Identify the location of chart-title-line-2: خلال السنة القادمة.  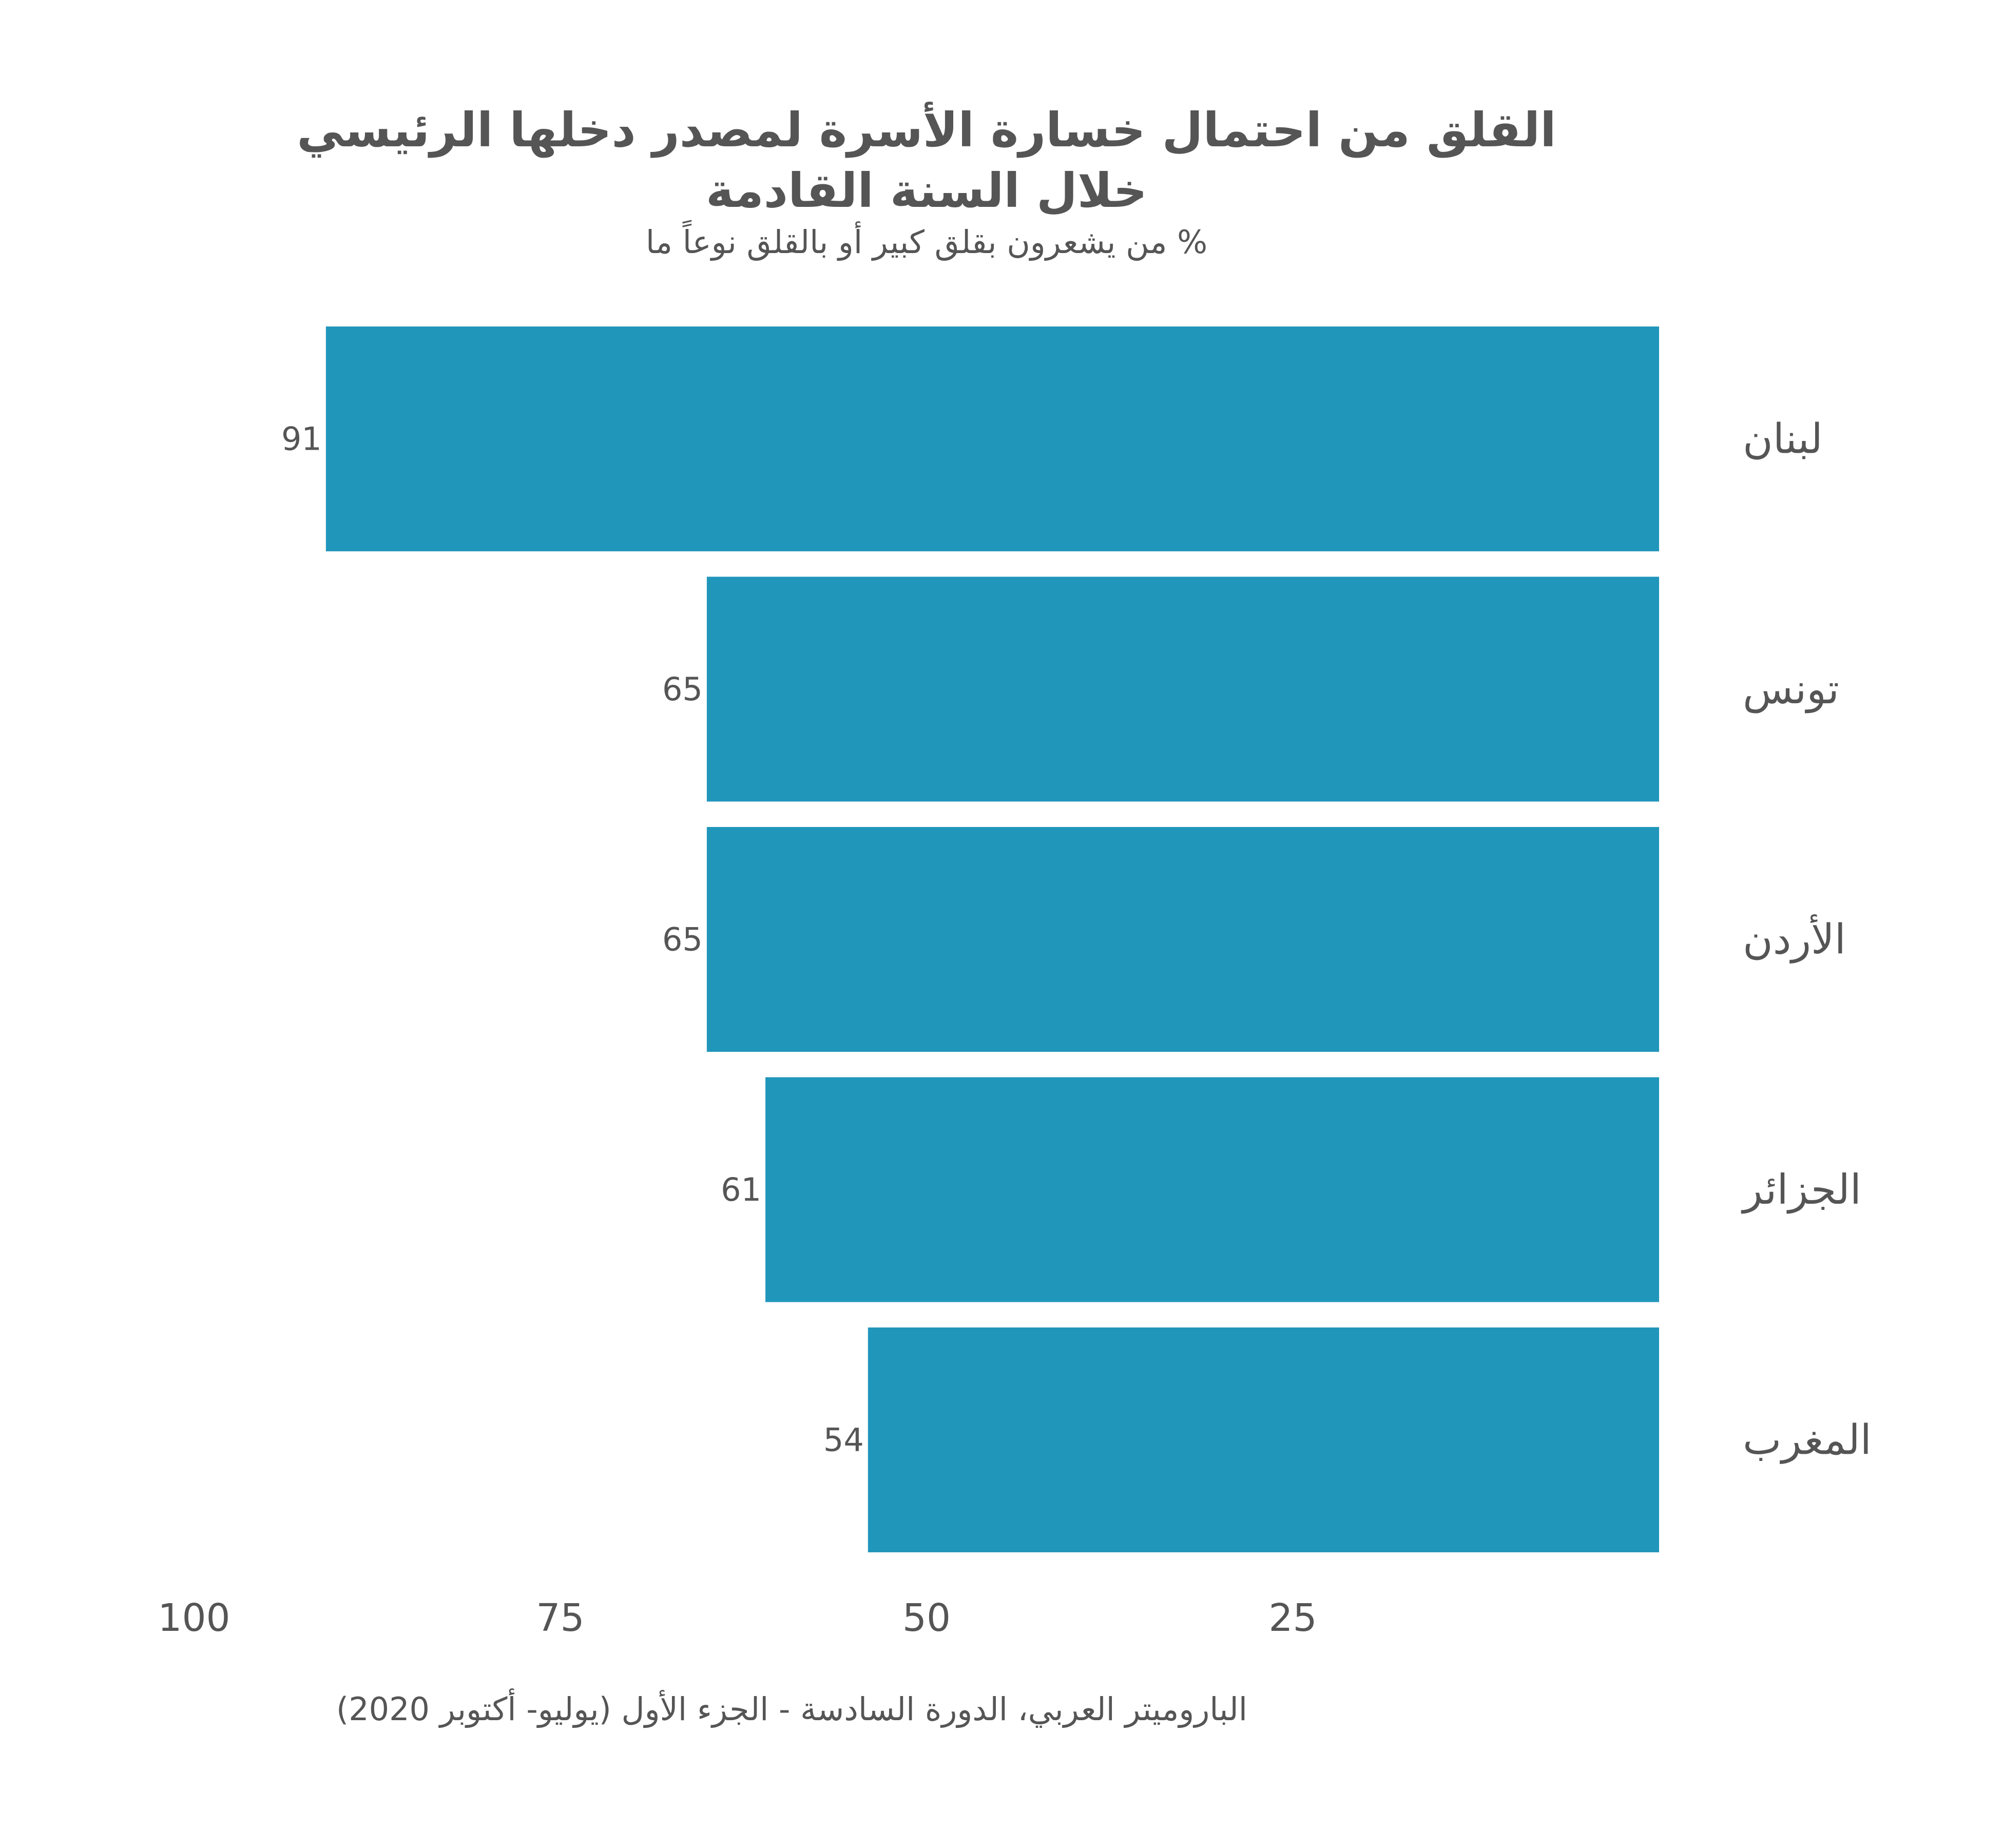
(926, 190).